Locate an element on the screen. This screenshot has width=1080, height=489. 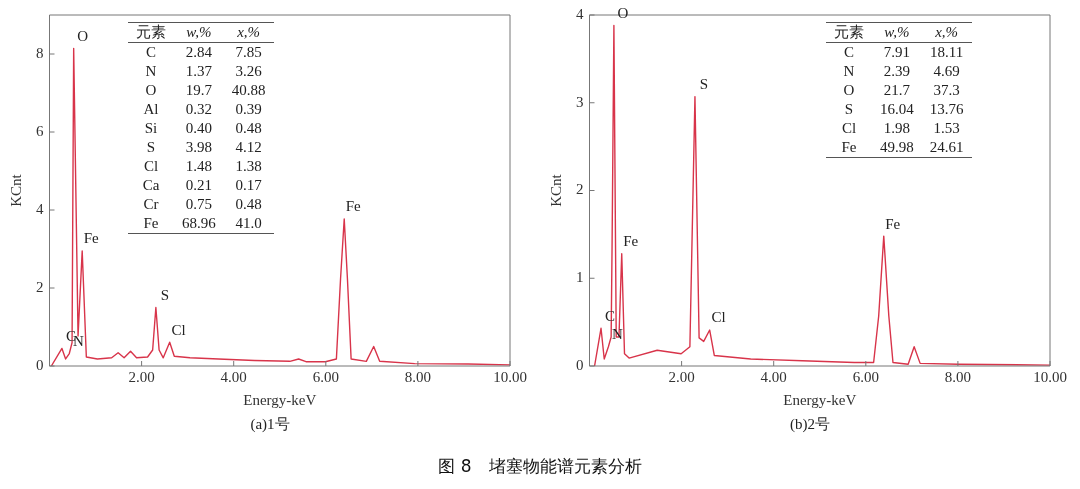
annotation: N is located at coordinates (617, 334).